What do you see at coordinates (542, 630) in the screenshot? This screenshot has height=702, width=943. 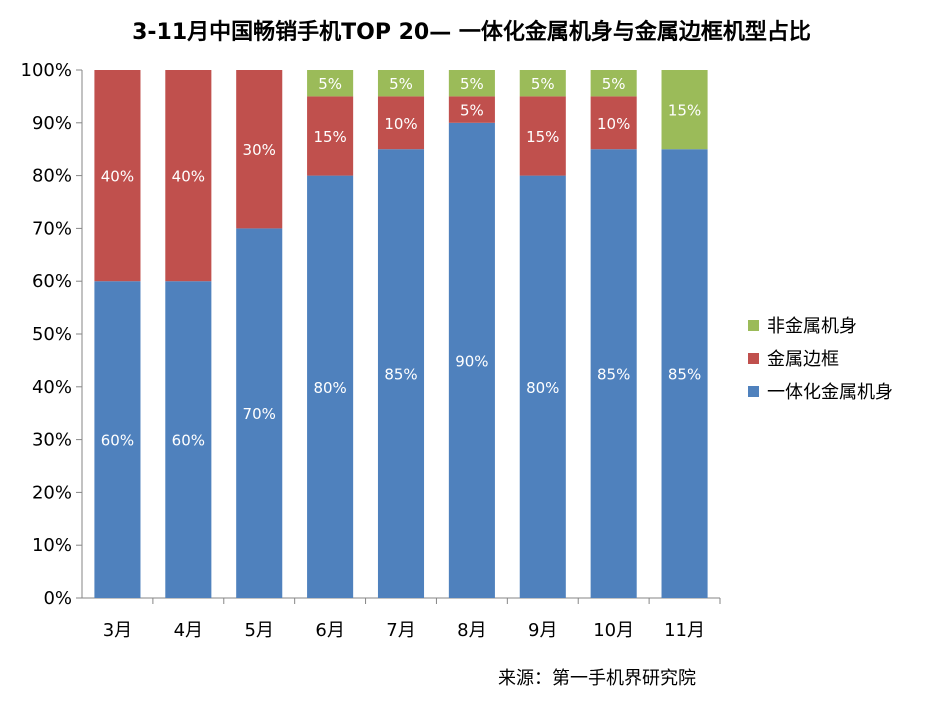 I see `x-tick-label: 9月` at bounding box center [542, 630].